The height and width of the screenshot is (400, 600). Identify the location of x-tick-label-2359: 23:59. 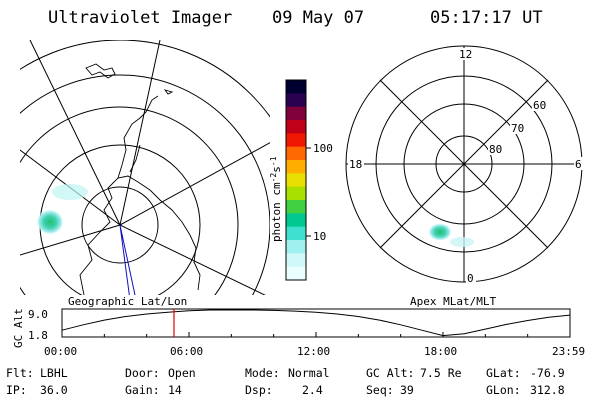
(569, 351).